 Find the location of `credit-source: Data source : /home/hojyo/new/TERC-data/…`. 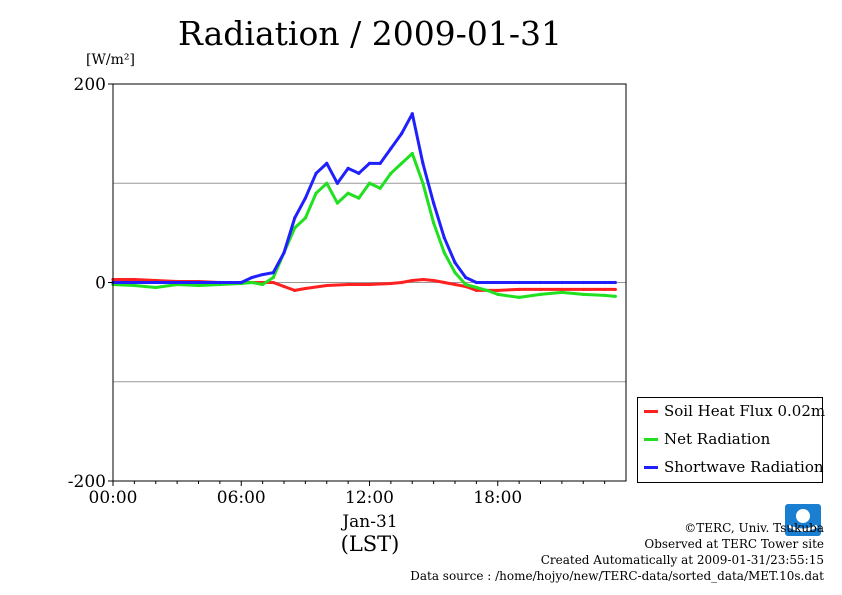

credit-source: Data source : /home/hojyo/new/TERC-data/… is located at coordinates (617, 576).